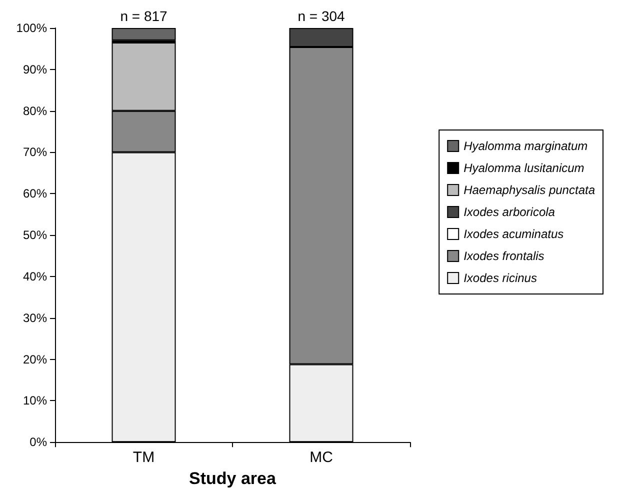 This screenshot has width=617, height=492. Describe the element at coordinates (144, 16) in the screenshot. I see `annotation: n = 817` at that location.